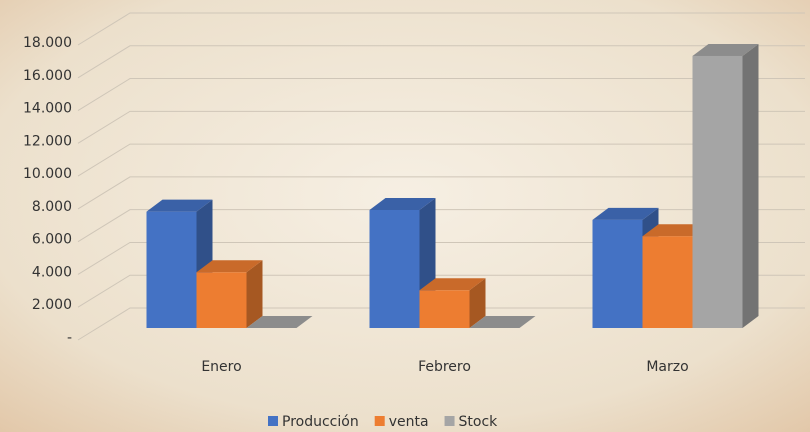  I want to click on y-tick-label: 10.000, so click(47, 174).